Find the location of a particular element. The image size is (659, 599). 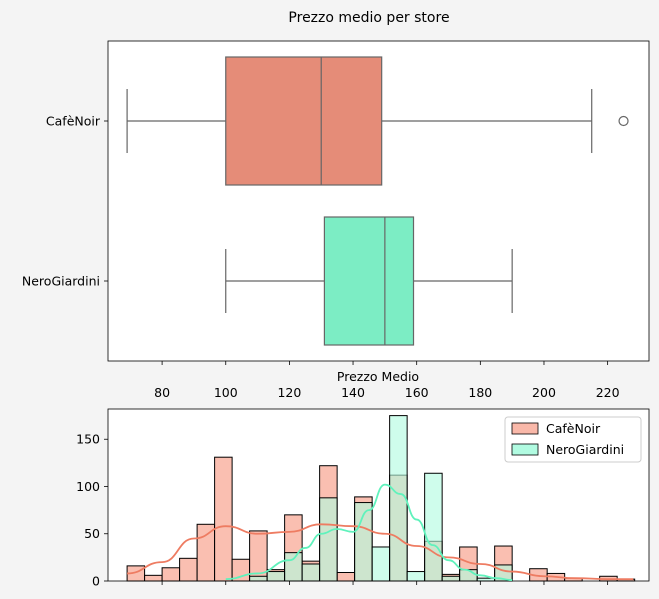

legend-frame is located at coordinates (573, 439).